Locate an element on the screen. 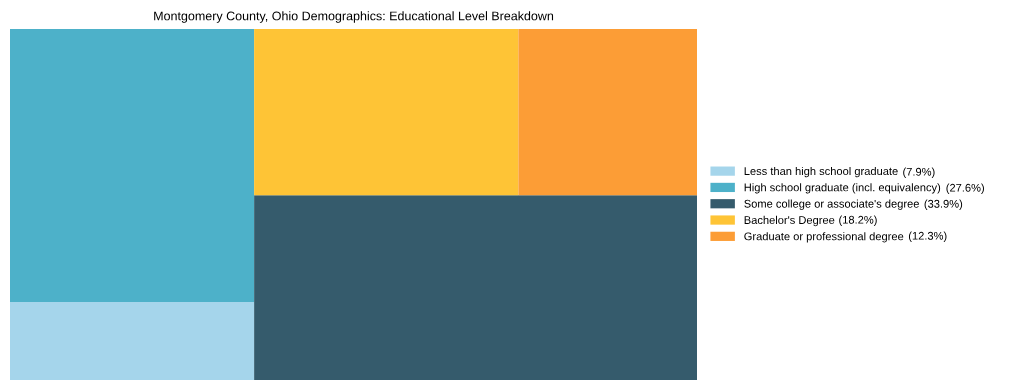 This screenshot has height=390, width=1009. data-label: (7.9%) is located at coordinates (919, 172).